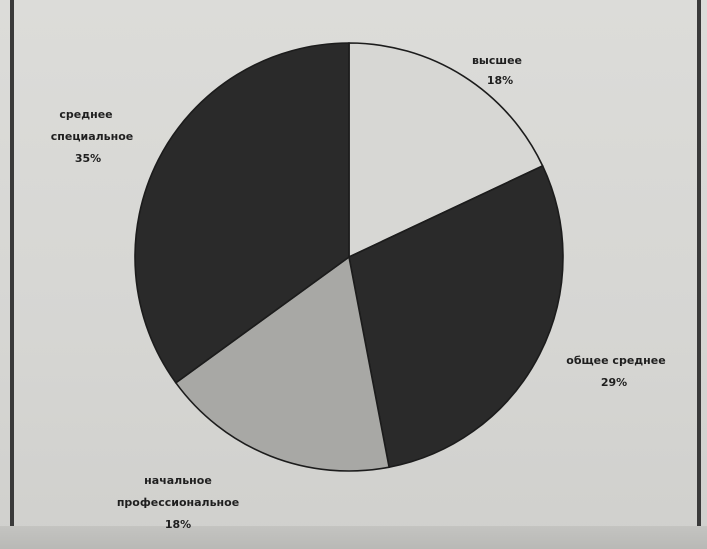  I want to click on slice-nachalnoe-professionalnoe, so click(282, 363).